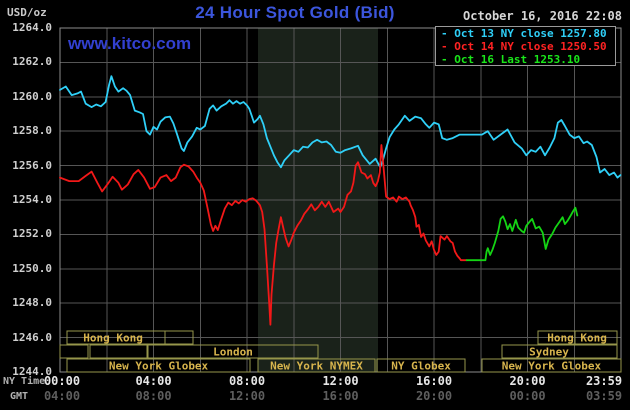 Image resolution: width=630 pixels, height=410 pixels. I want to click on x-tick-label-ny: 12:00, so click(340, 381).